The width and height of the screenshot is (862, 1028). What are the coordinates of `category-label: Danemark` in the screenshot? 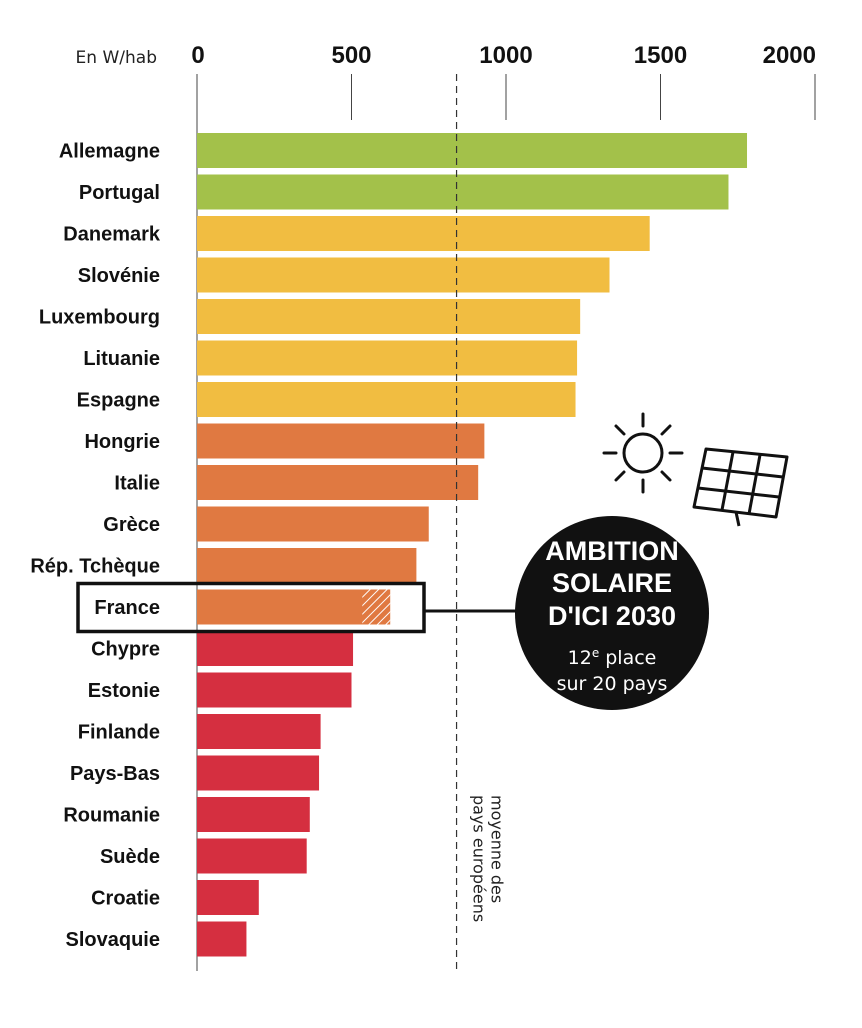 It's located at (112, 235).